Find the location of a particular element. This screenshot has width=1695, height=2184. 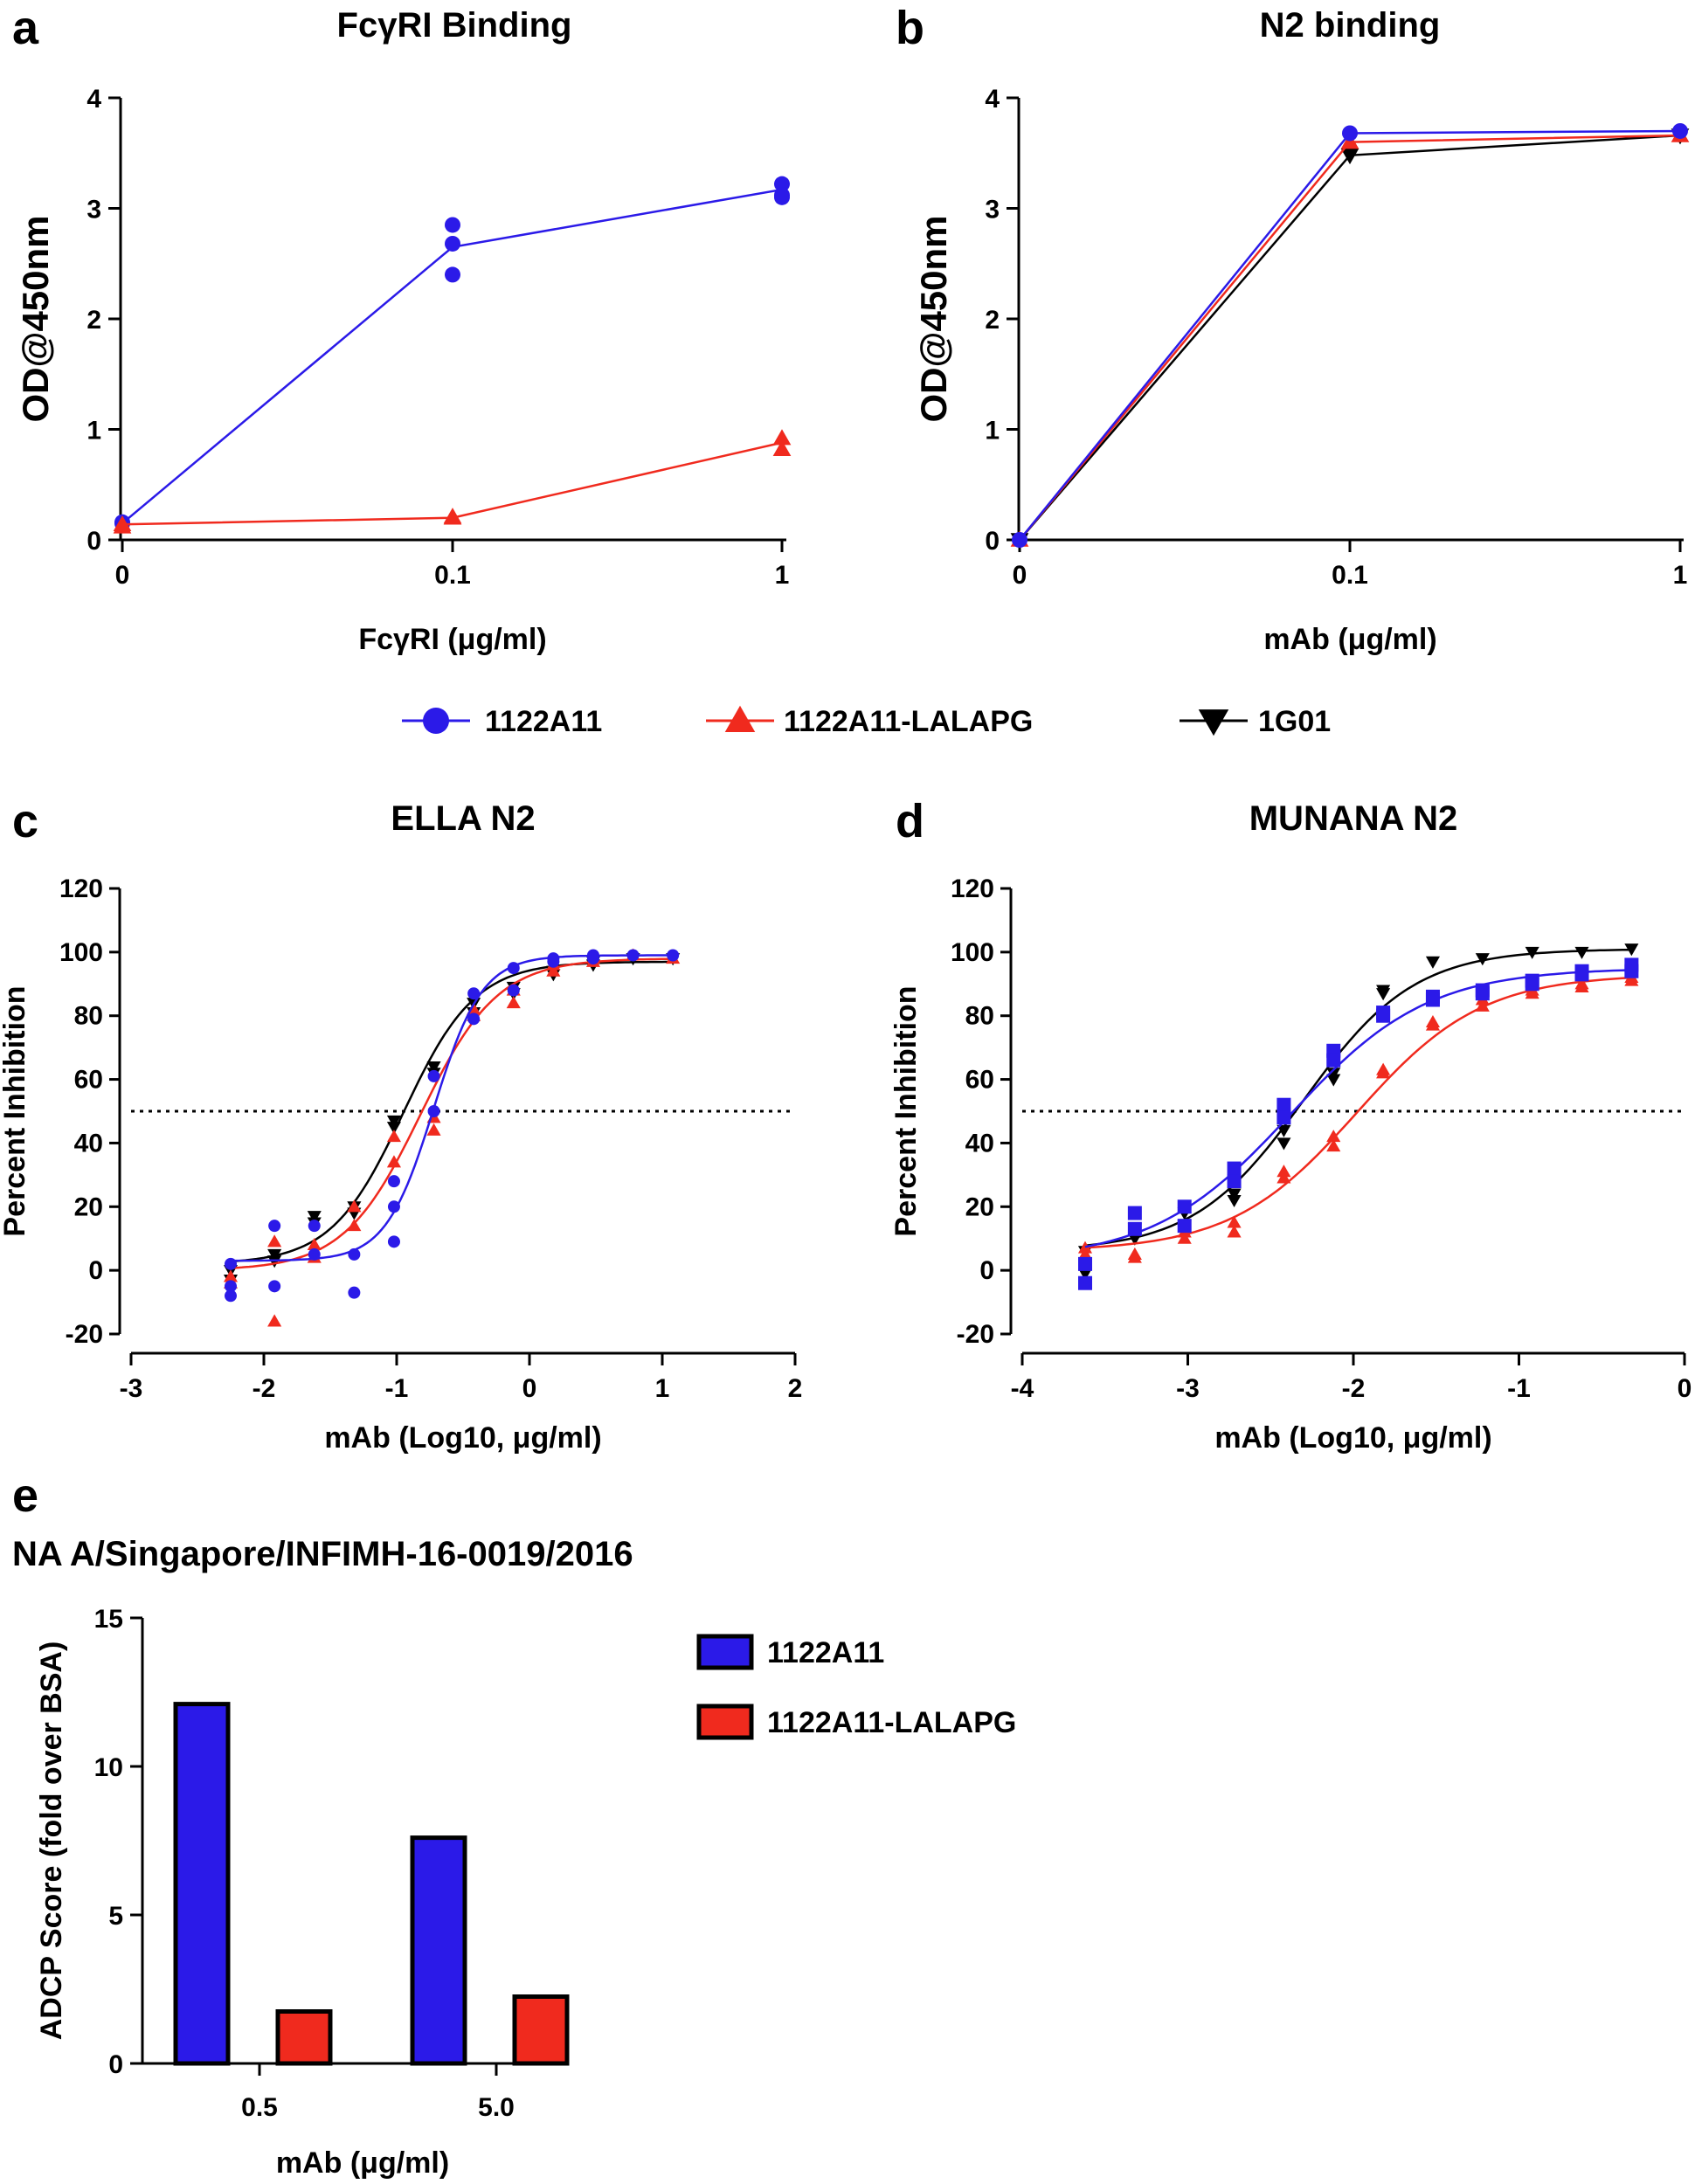

panel-letter: c is located at coordinates (25, 821).